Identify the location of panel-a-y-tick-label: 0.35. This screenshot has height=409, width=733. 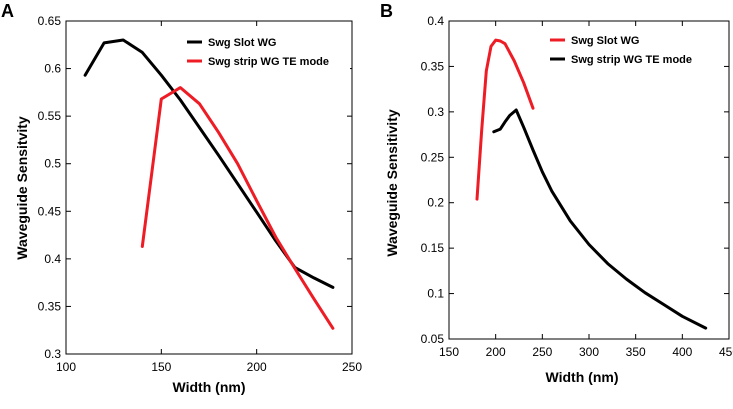
(50, 306).